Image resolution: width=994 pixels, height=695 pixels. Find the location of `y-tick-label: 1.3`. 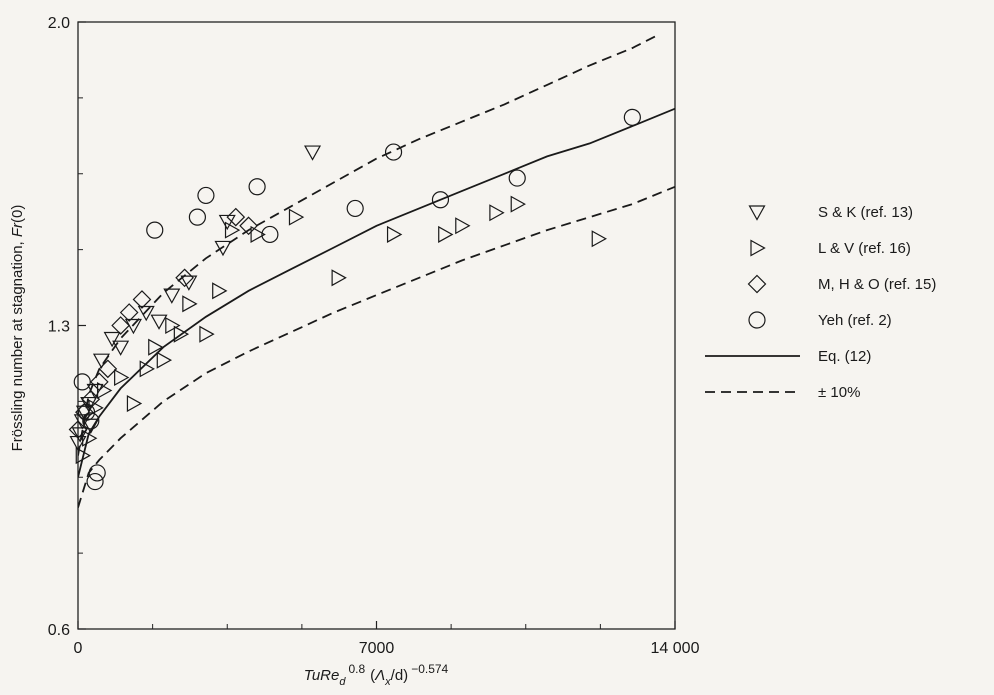

y-tick-label: 1.3 is located at coordinates (59, 327).